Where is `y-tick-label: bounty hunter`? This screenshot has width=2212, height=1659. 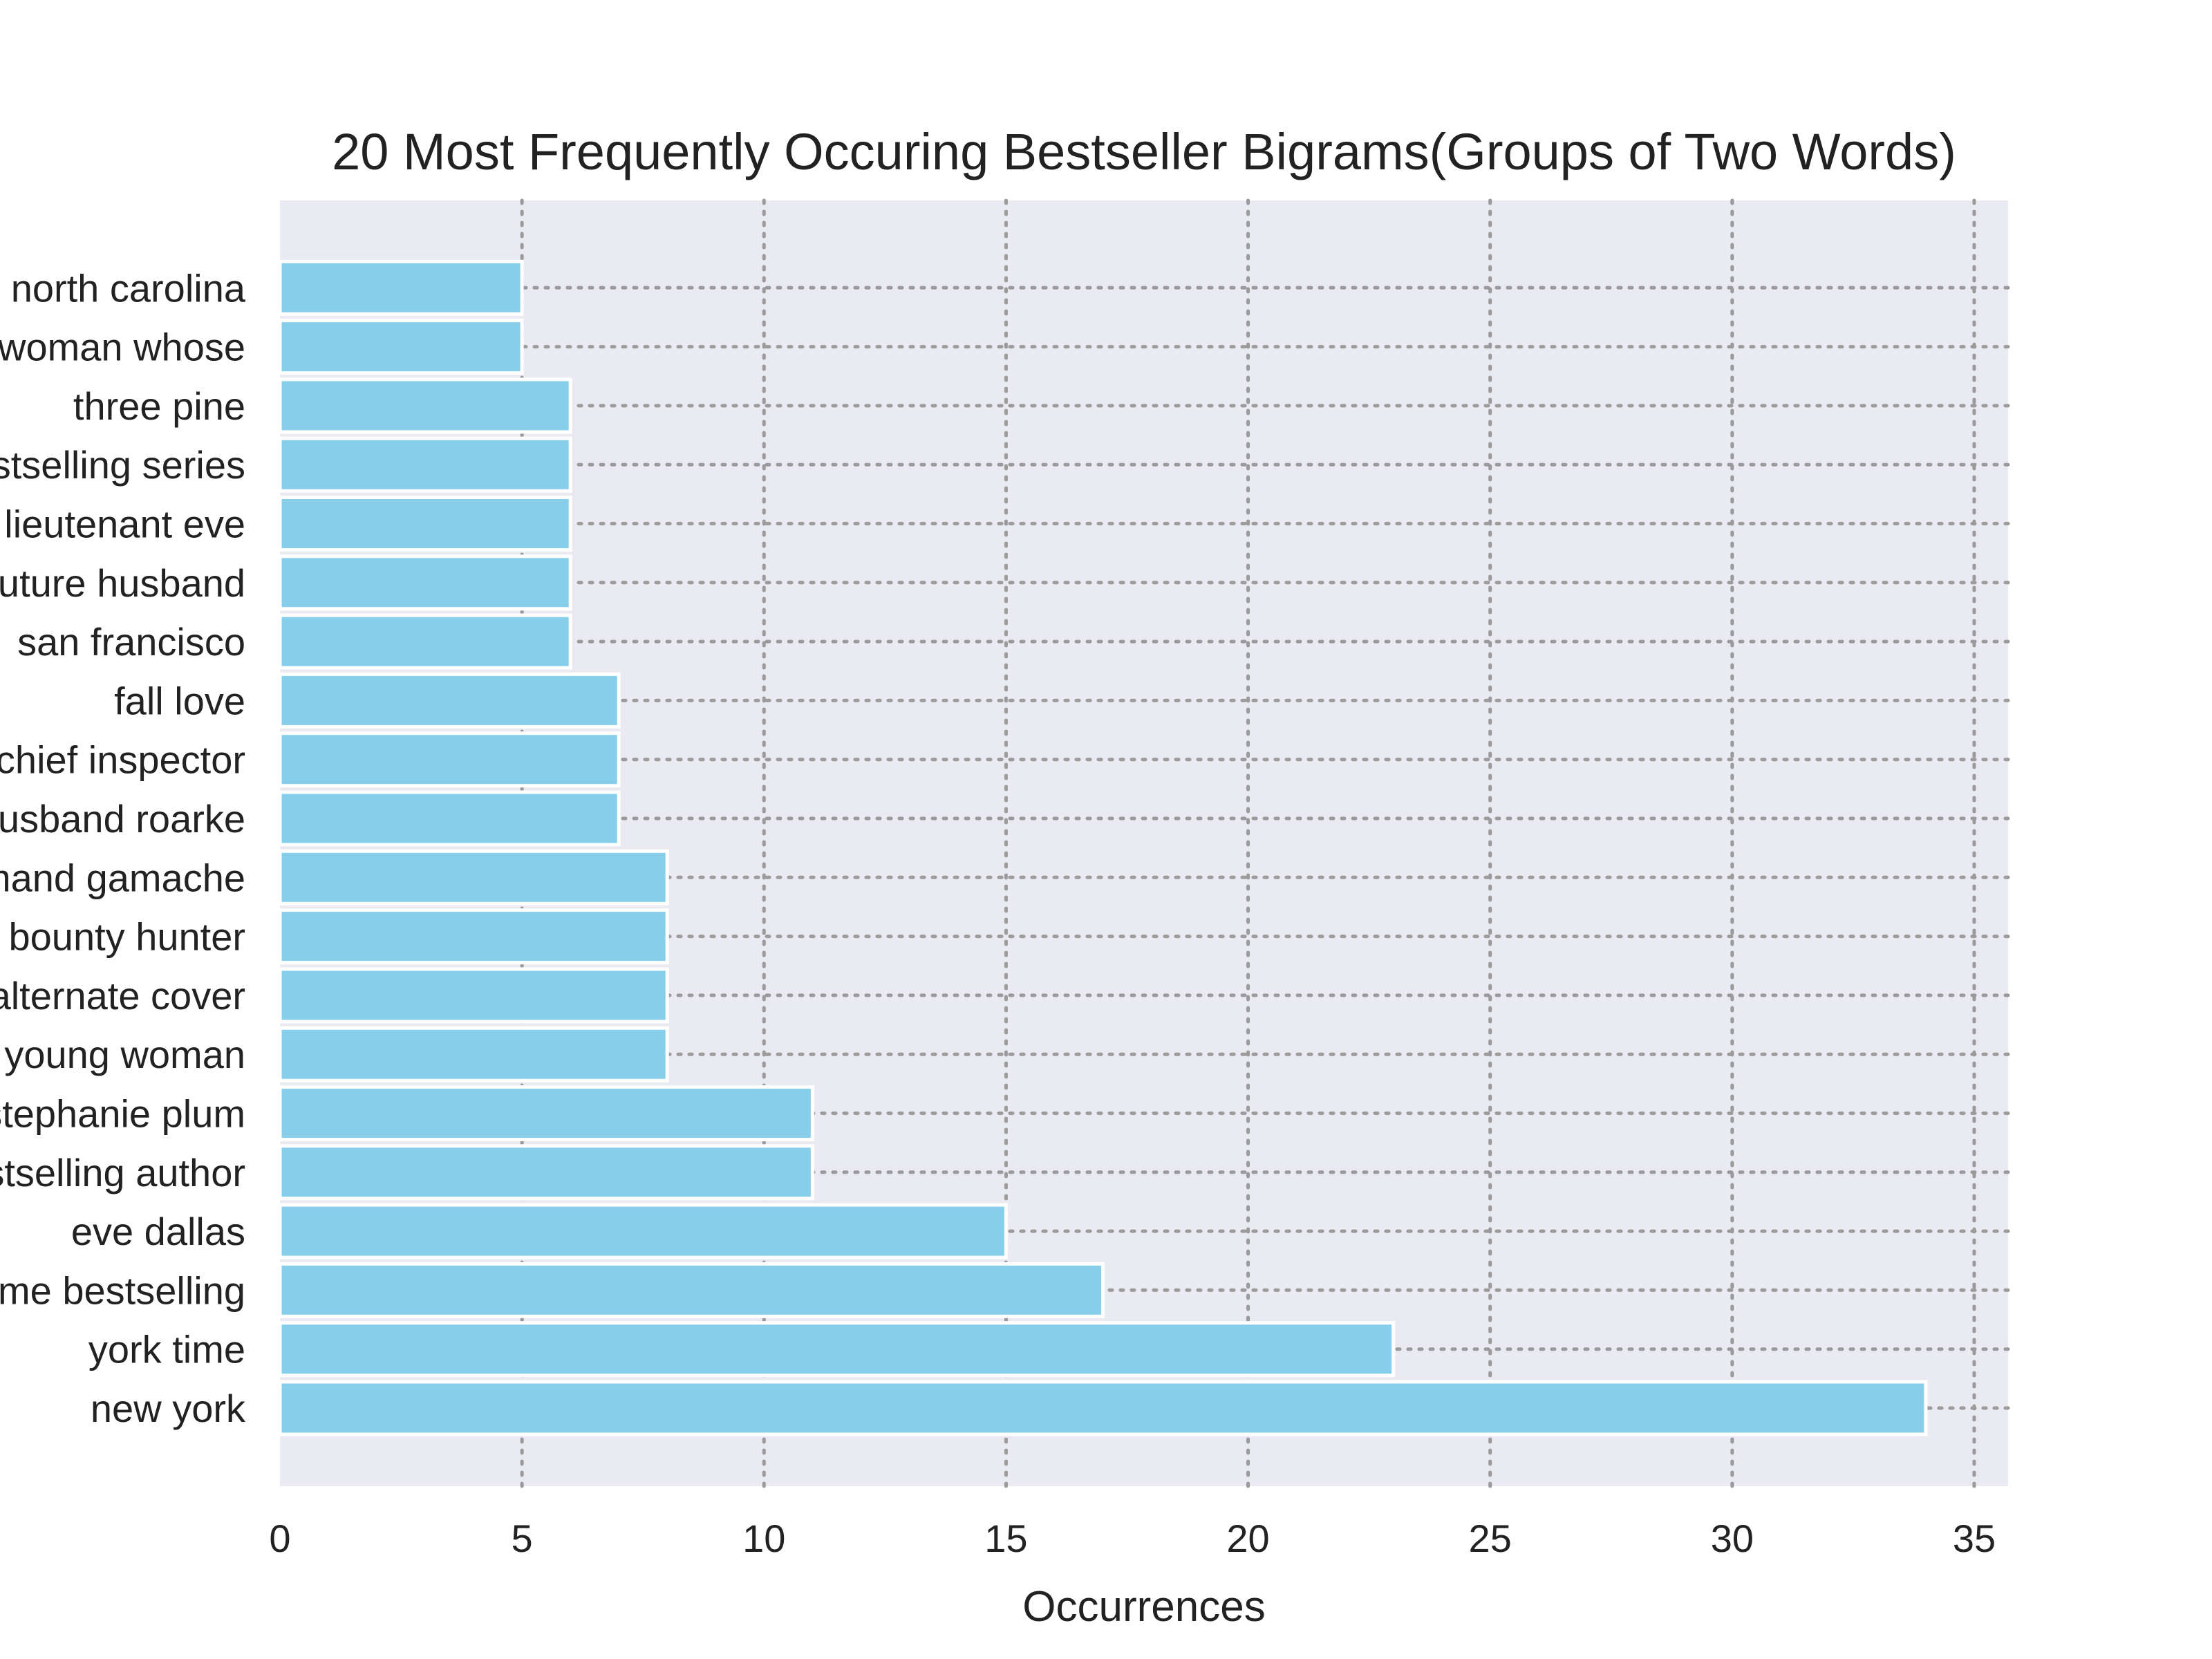
y-tick-label: bounty hunter is located at coordinates (127, 937).